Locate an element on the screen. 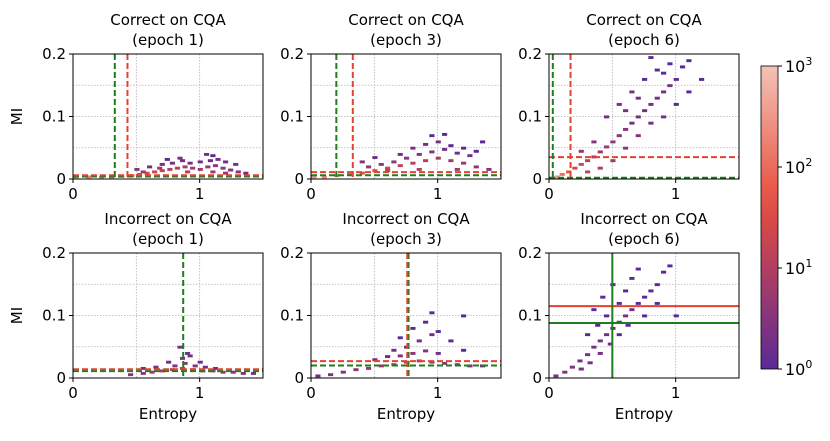  colorbar-tick-label: 10² is located at coordinates (798, 166).